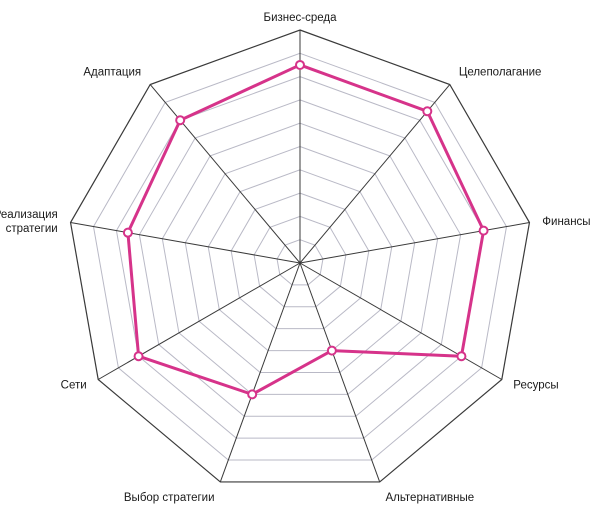 The width and height of the screenshot is (600, 505). Describe the element at coordinates (29, 222) in the screenshot. I see `axis-label-8: Реализация стратегии` at that location.